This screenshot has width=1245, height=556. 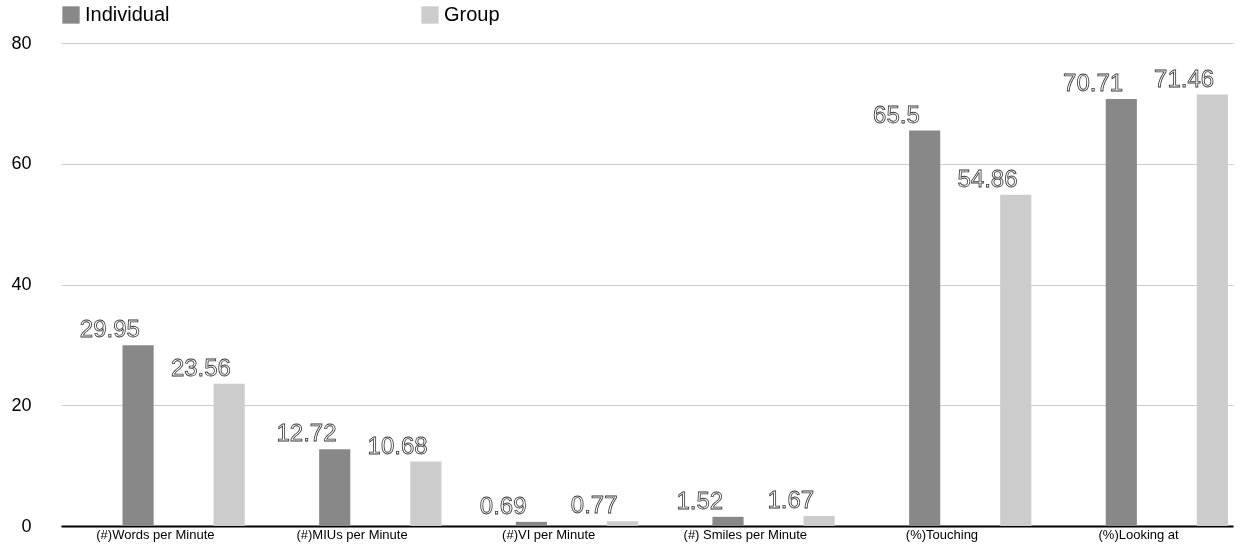 I want to click on data-label: 29.95, so click(x=109, y=329).